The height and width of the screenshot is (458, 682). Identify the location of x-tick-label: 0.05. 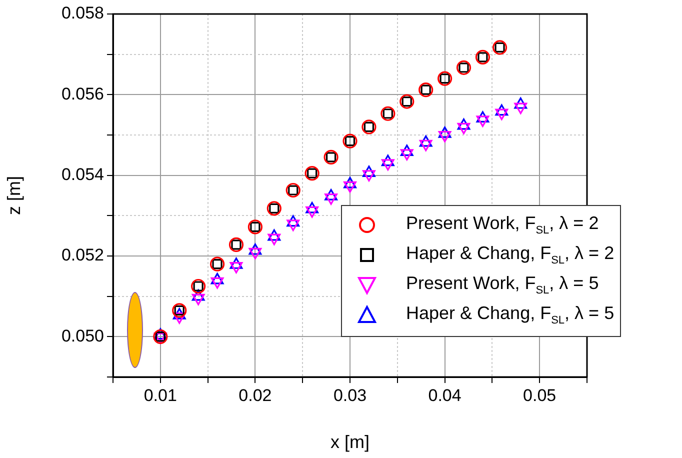
(539, 395).